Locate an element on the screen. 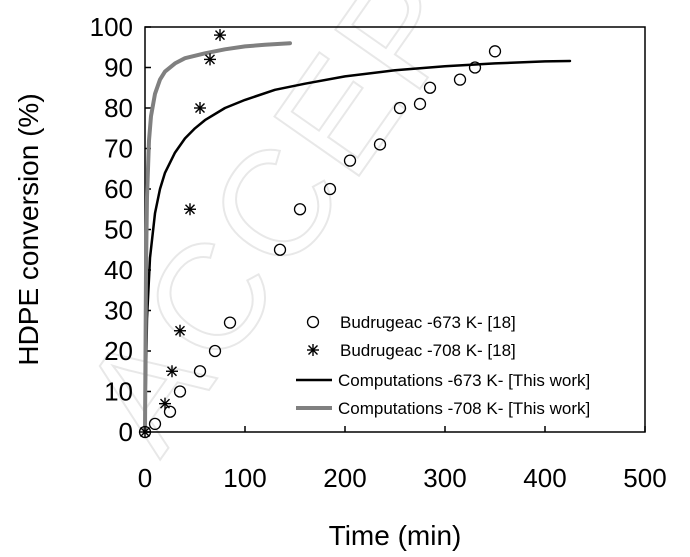  legend-marker-circle is located at coordinates (313, 322).